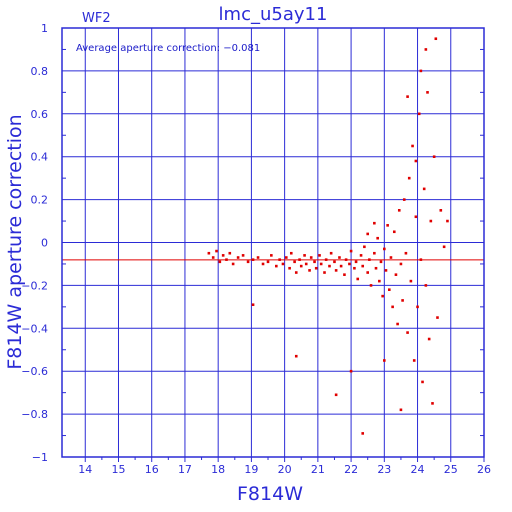  Describe the element at coordinates (168, 48) in the screenshot. I see `average-annotation: Average aperture correction: −0.081` at that location.